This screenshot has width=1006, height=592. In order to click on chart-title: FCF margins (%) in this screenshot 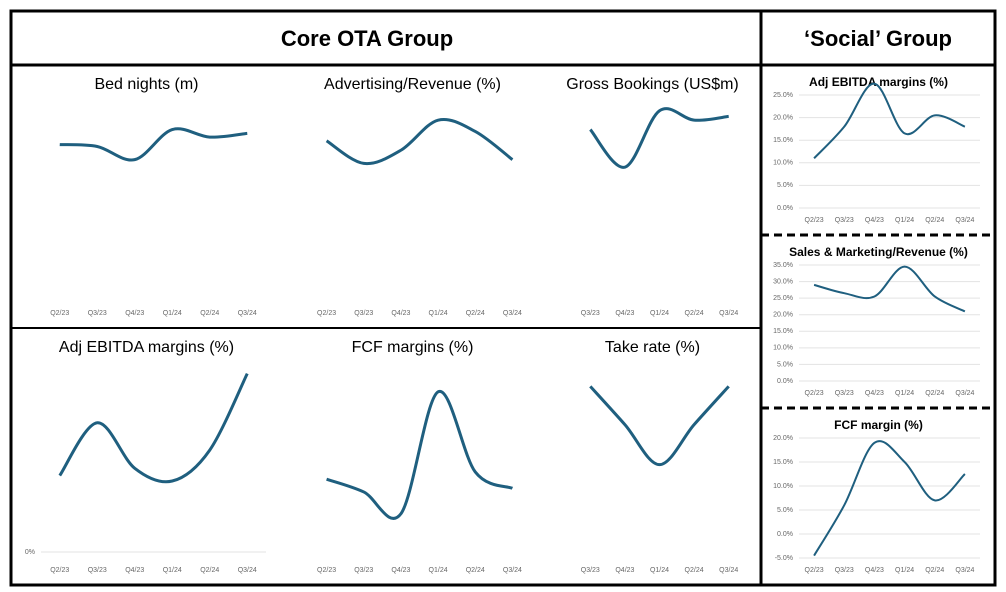, I will do `click(413, 347)`.